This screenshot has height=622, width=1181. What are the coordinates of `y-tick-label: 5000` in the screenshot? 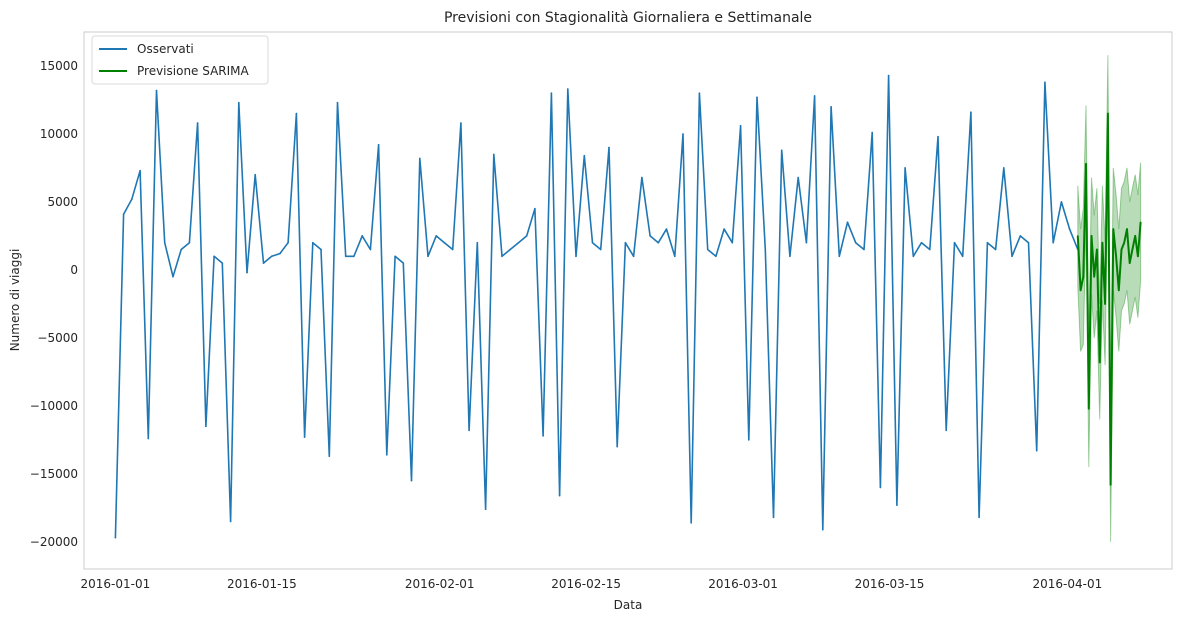 It's located at (62, 202).